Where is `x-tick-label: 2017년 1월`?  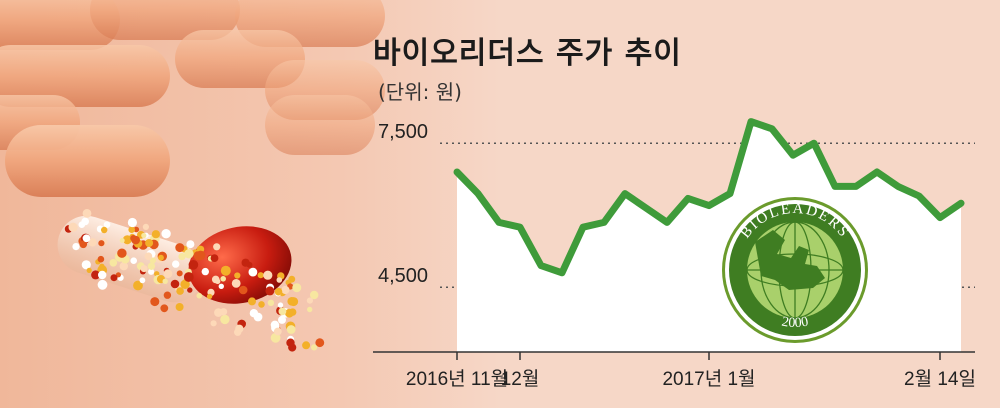
x-tick-label: 2017년 1월 is located at coordinates (709, 379).